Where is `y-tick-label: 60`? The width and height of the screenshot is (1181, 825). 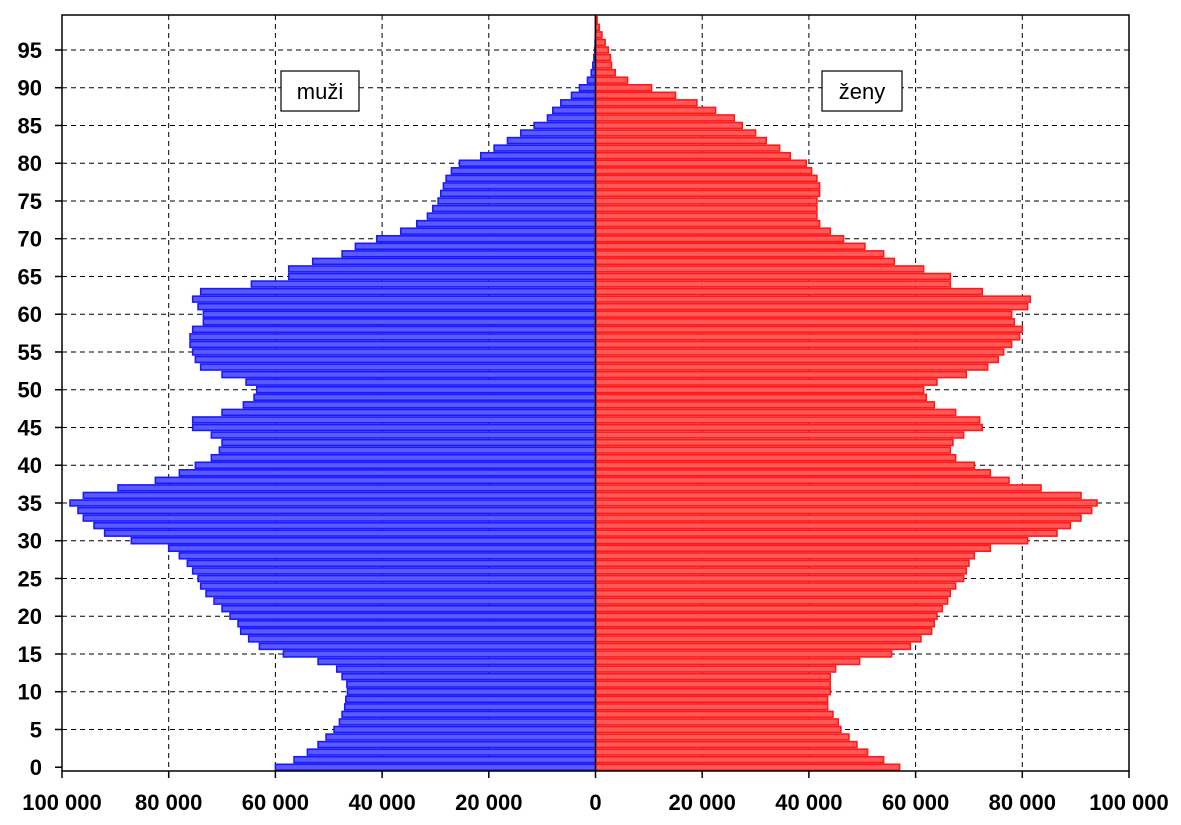
y-tick-label: 60 is located at coordinates (30, 314).